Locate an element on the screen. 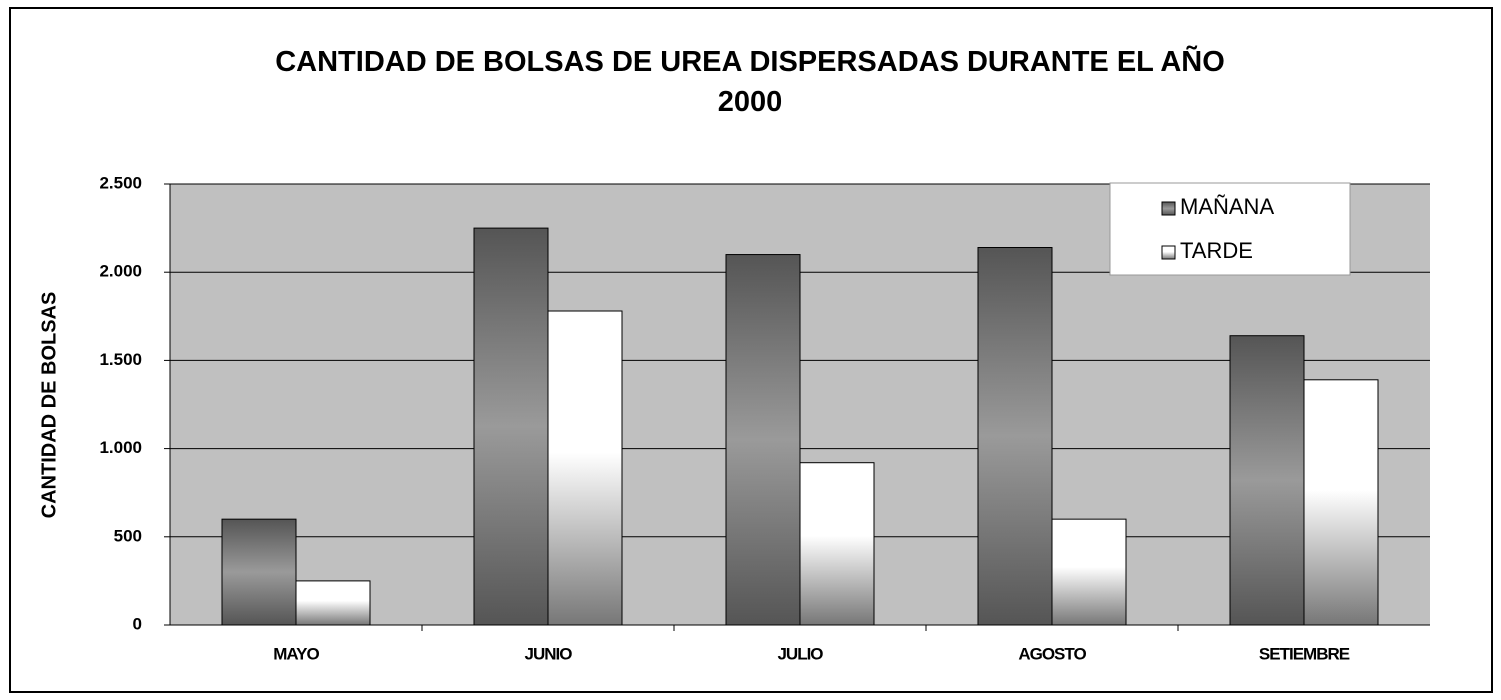 Image resolution: width=1501 pixels, height=700 pixels. y-tick-label: 500 is located at coordinates (128, 535).